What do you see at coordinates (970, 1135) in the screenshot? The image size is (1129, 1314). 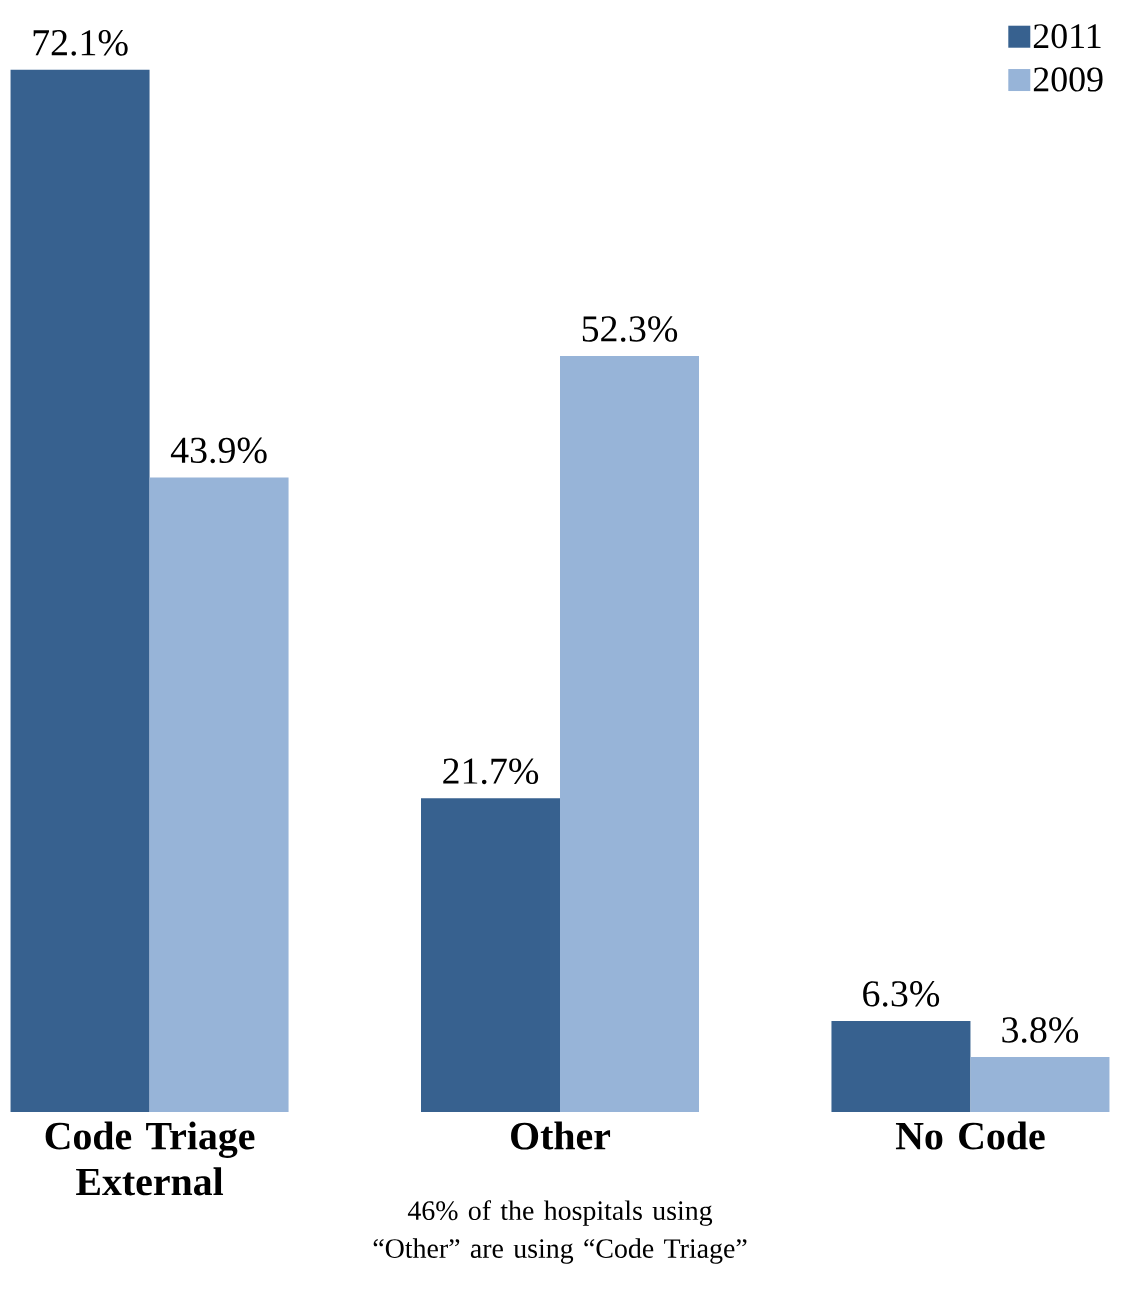 I see `x-tick-label: No Code` at bounding box center [970, 1135].